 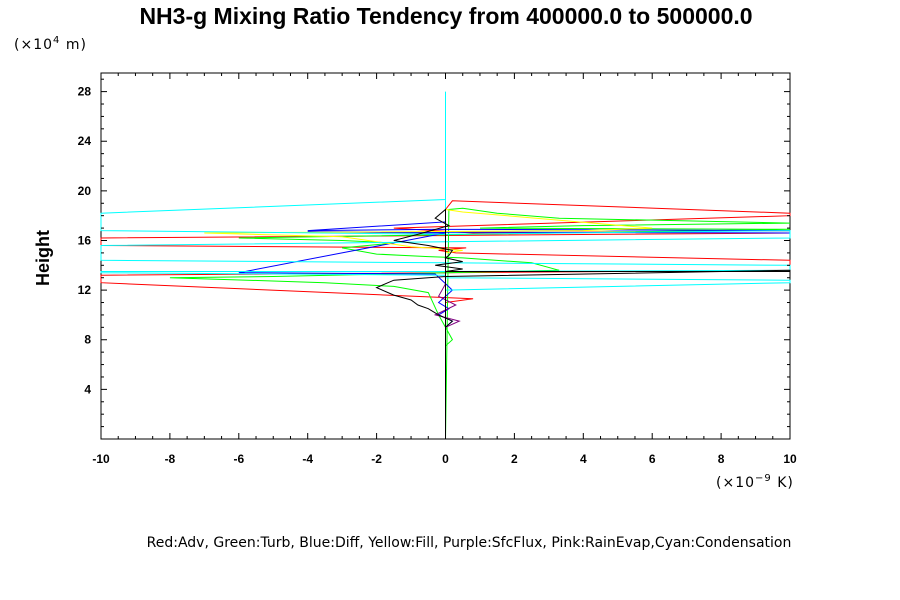 I want to click on y-tick-label: 20, so click(x=85, y=191).